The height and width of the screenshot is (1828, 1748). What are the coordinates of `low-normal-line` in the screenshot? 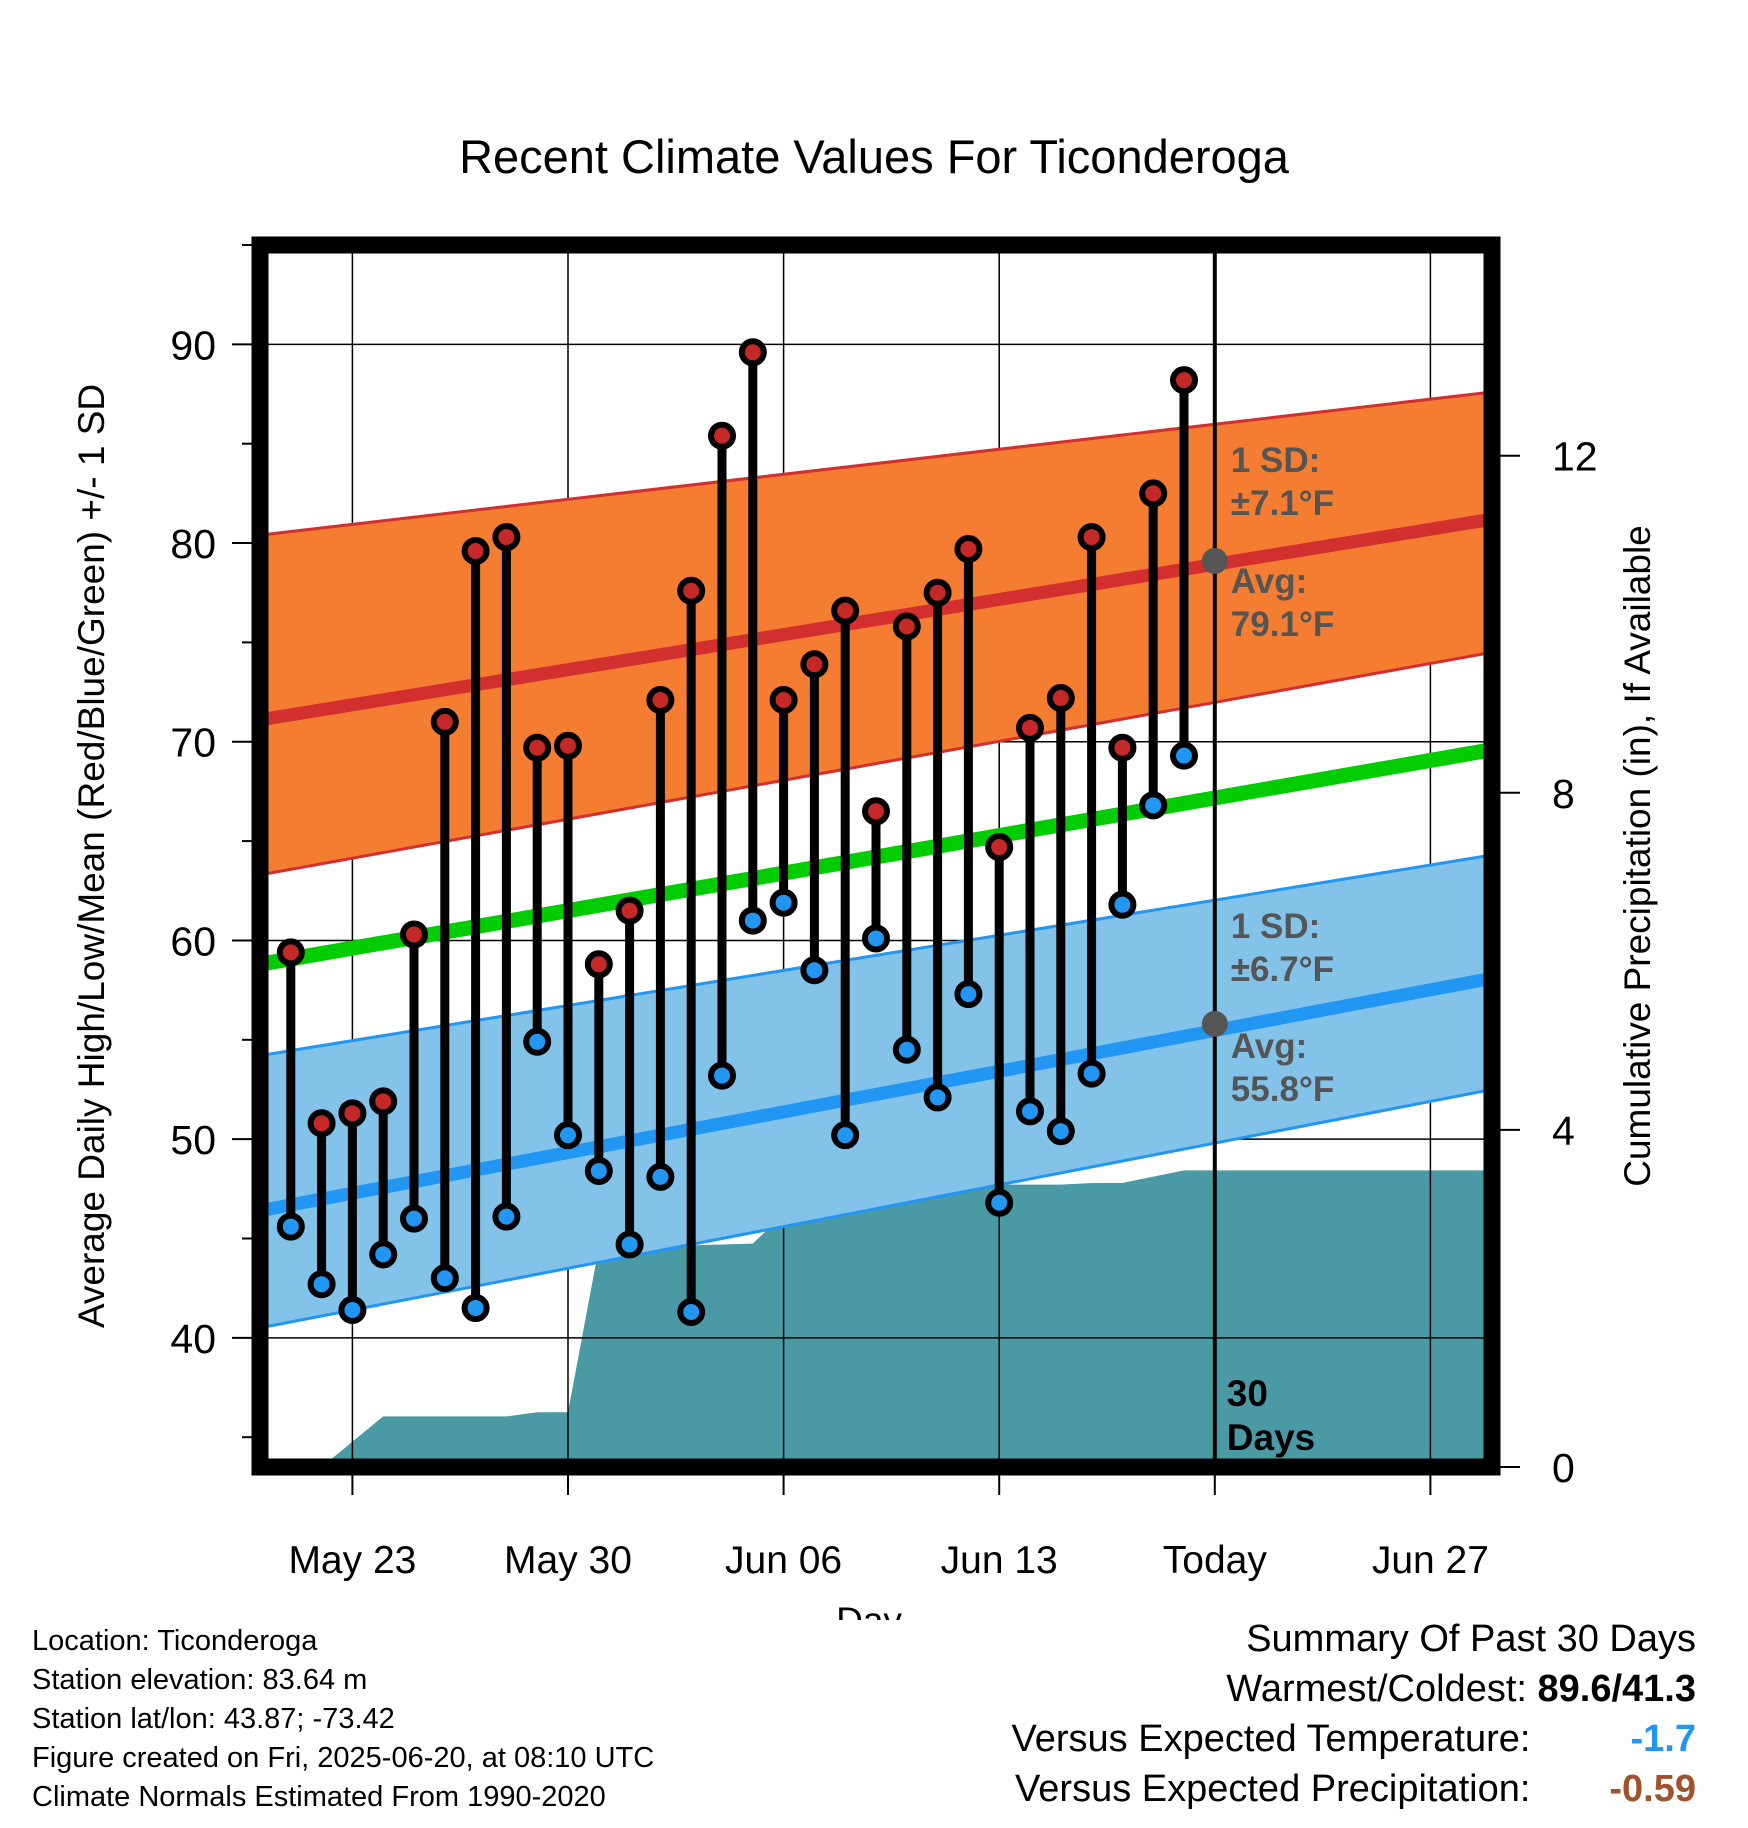 It's located at (876, 1094).